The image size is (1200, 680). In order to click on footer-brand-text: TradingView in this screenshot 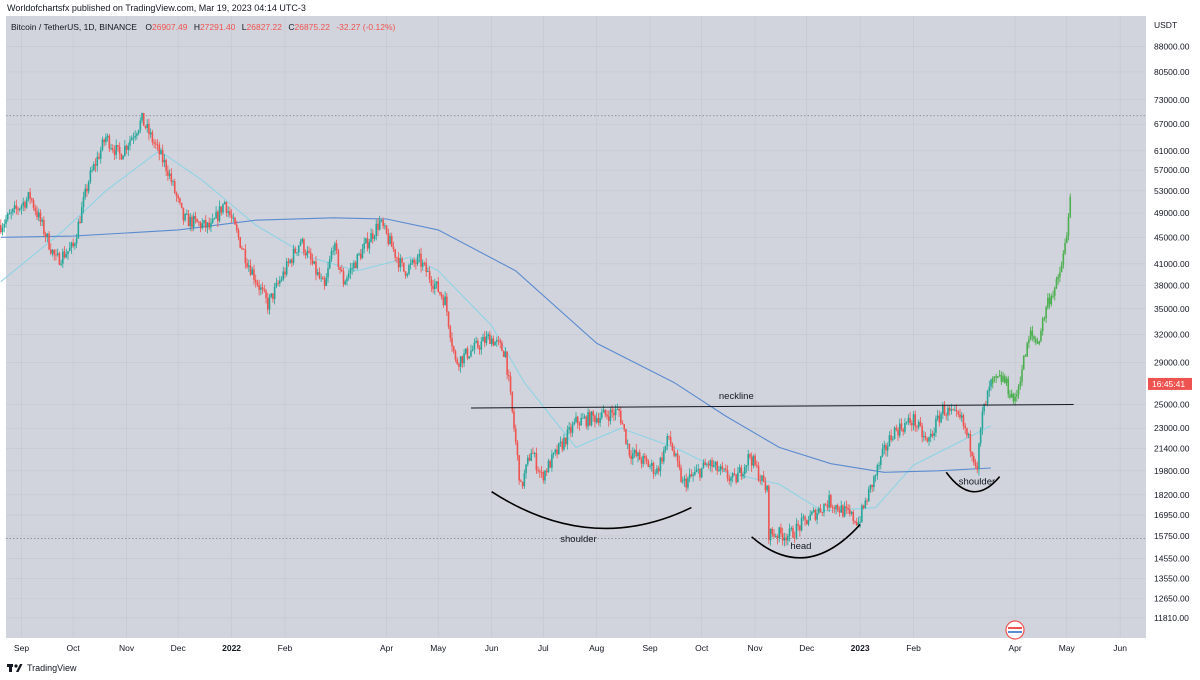, I will do `click(52, 668)`.